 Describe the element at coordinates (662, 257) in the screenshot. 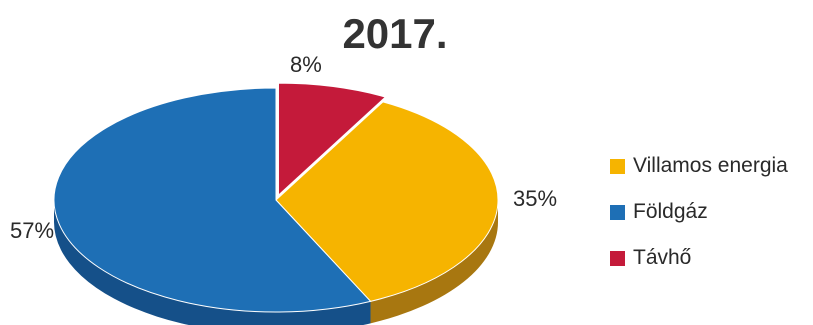

I see `legend-label-tavho: Távhő` at that location.